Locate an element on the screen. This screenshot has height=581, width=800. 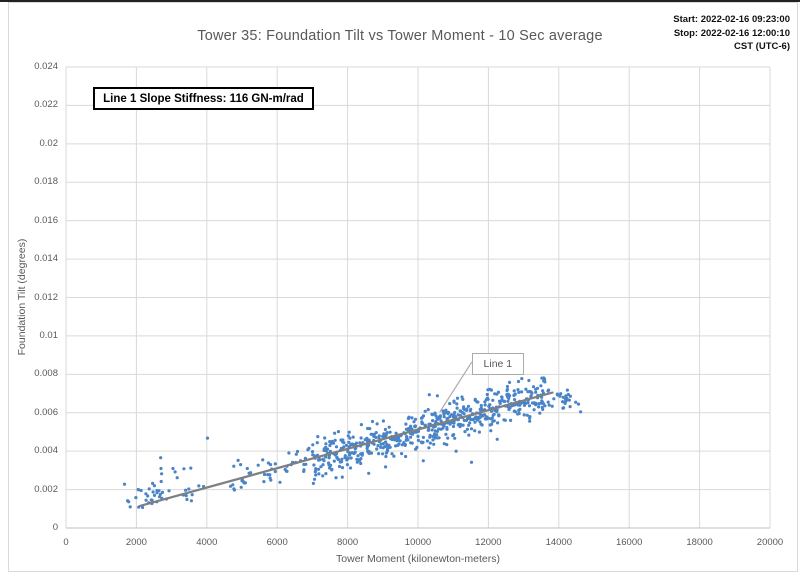
x-axis-title: Tower Moment (kilonewton-meters) is located at coordinates (418, 559).